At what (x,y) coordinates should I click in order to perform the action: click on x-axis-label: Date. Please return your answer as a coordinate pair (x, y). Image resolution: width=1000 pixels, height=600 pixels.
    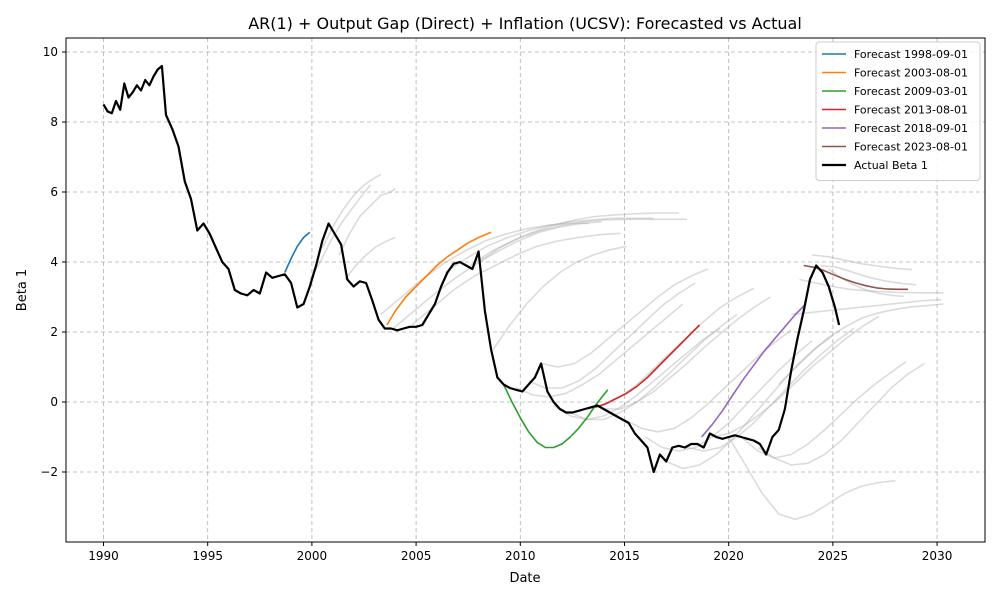
    Looking at the image, I should click on (524, 578).